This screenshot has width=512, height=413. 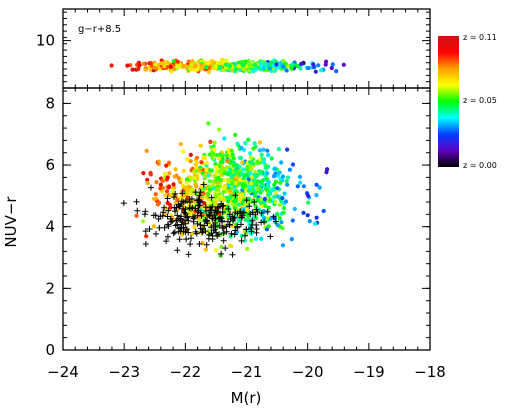 What do you see at coordinates (369, 372) in the screenshot?
I see `x-tick-label: −19` at bounding box center [369, 372].